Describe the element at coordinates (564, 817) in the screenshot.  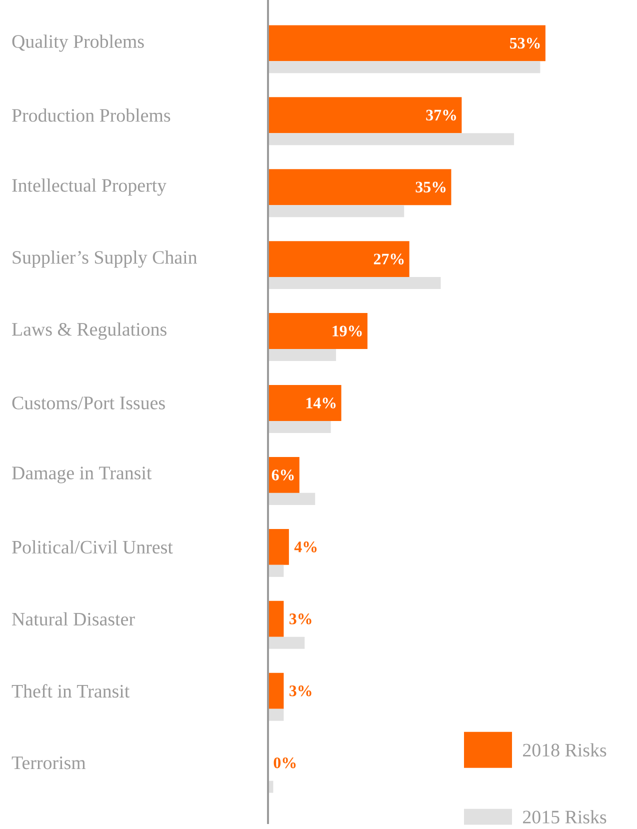
I see `legend-label: 2015 Risks` at that location.